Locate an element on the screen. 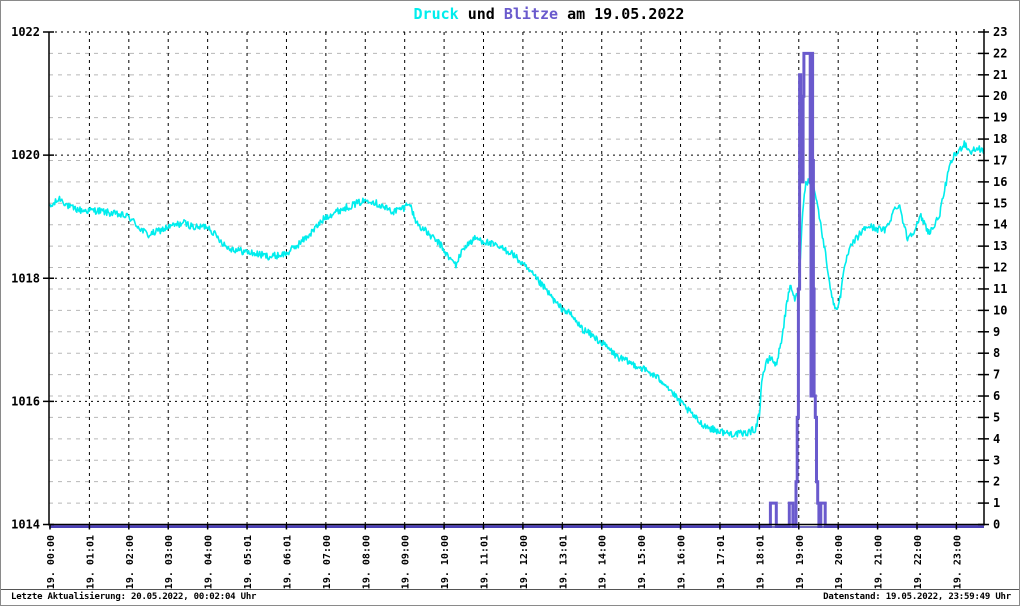 Image resolution: width=1020 pixels, height=606 pixels. svg-text: 19. 15:00 is located at coordinates (642, 562).